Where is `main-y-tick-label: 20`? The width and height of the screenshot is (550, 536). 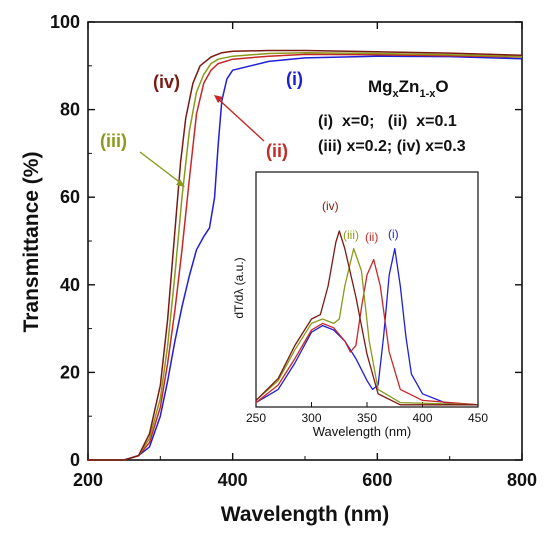
main-y-tick-label: 20 is located at coordinates (70, 372).